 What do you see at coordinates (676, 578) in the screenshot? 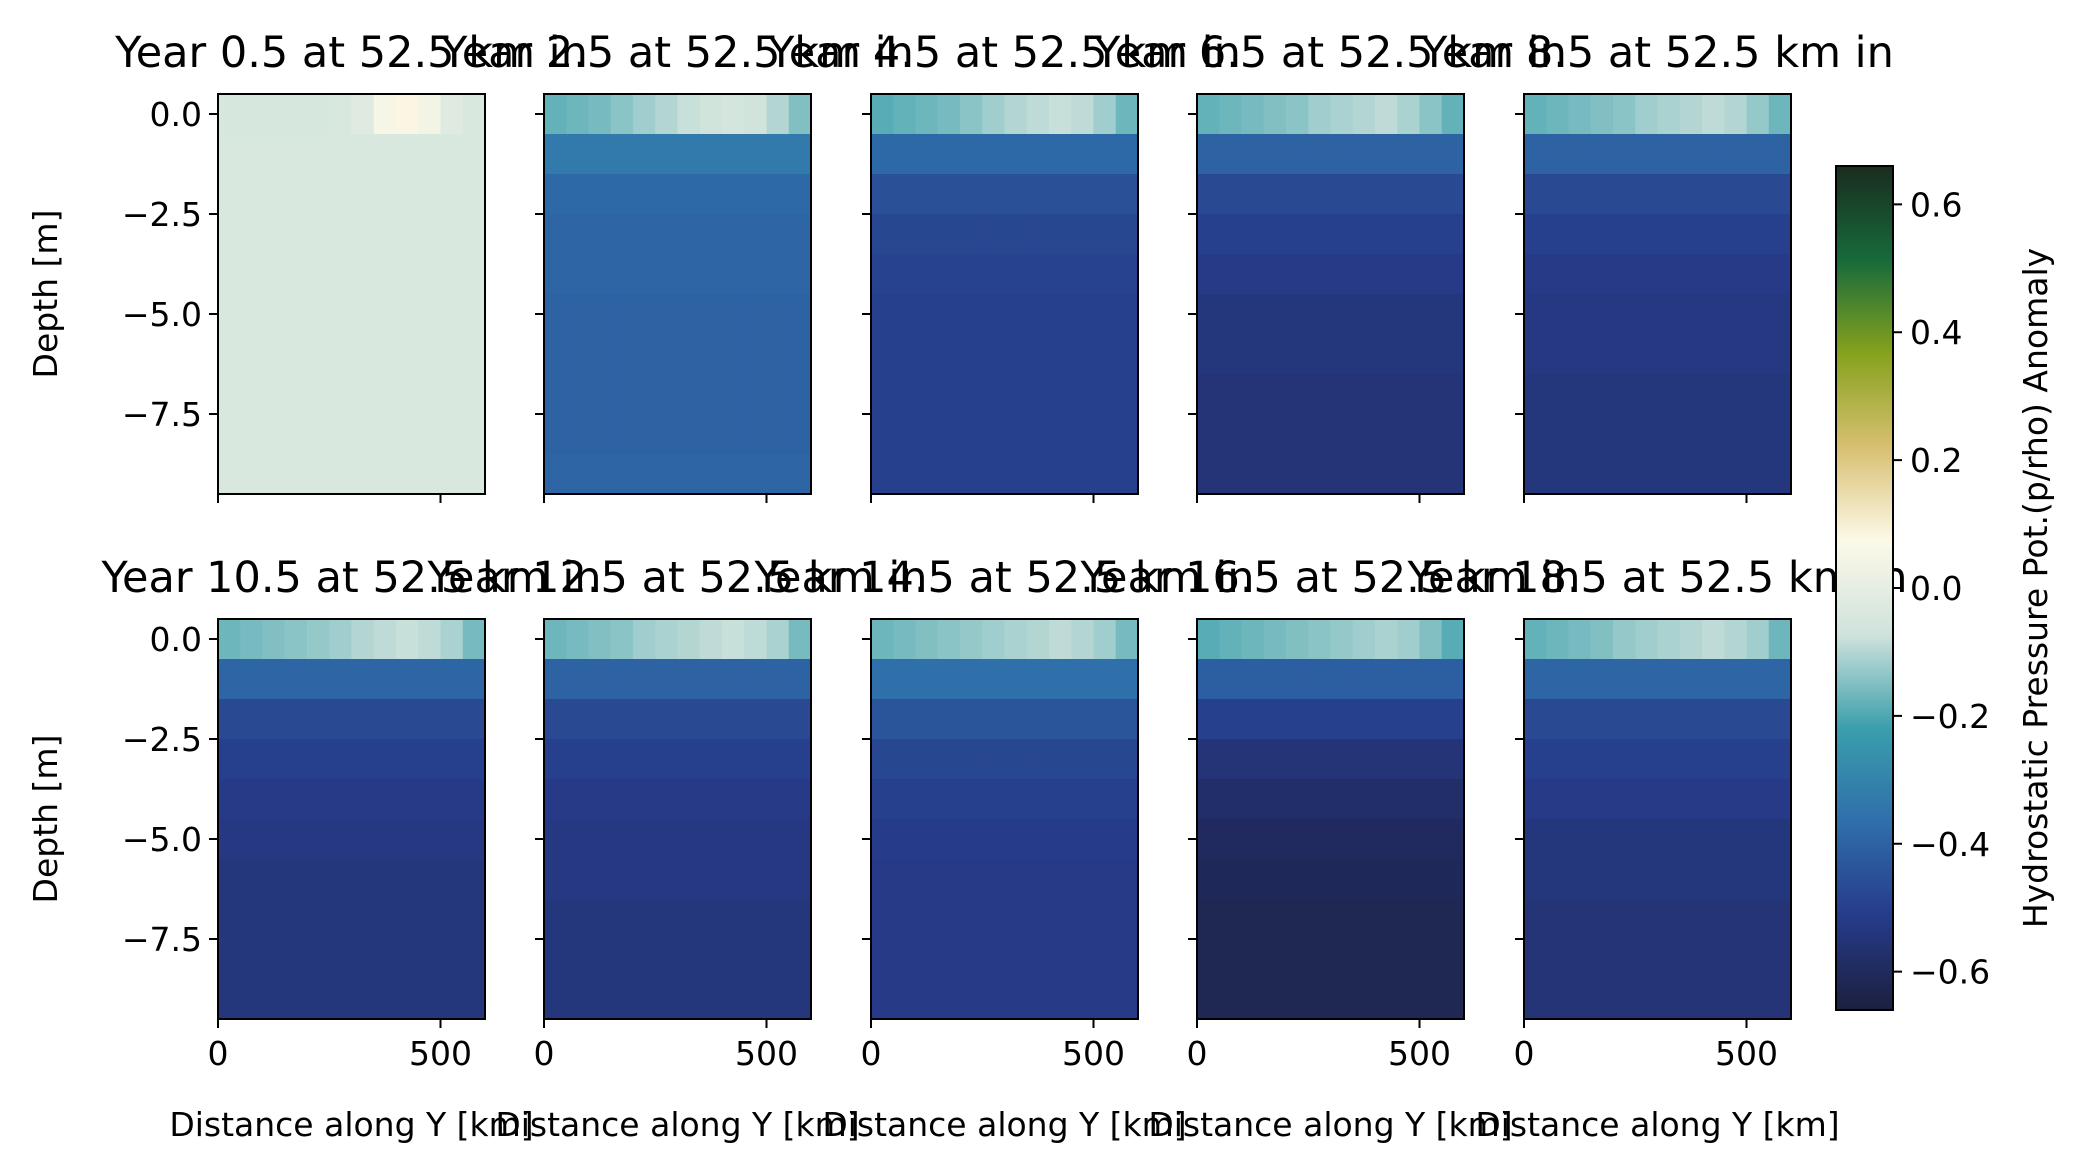
I see `panel-title: Year 12.5 at 52.5 km in` at bounding box center [676, 578].